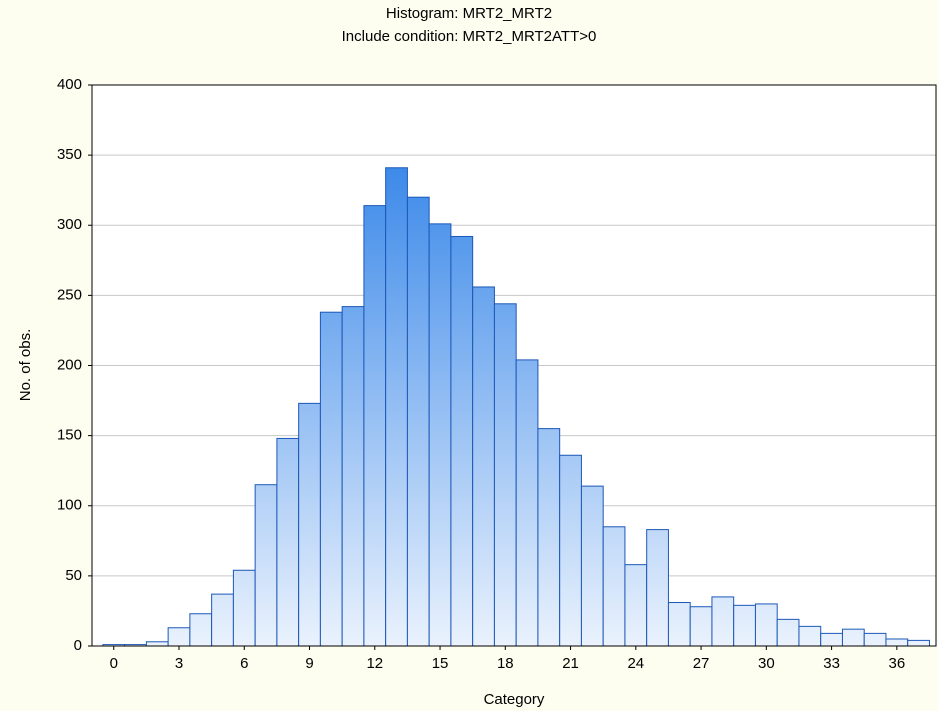  What do you see at coordinates (505, 663) in the screenshot?
I see `x-tick-label: 18` at bounding box center [505, 663].